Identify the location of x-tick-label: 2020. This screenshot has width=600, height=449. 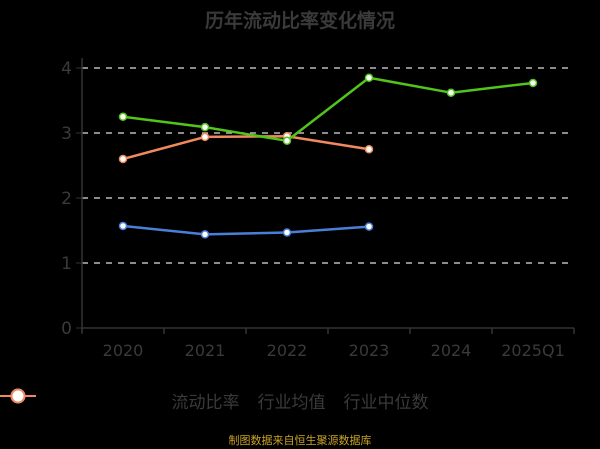
(123, 350).